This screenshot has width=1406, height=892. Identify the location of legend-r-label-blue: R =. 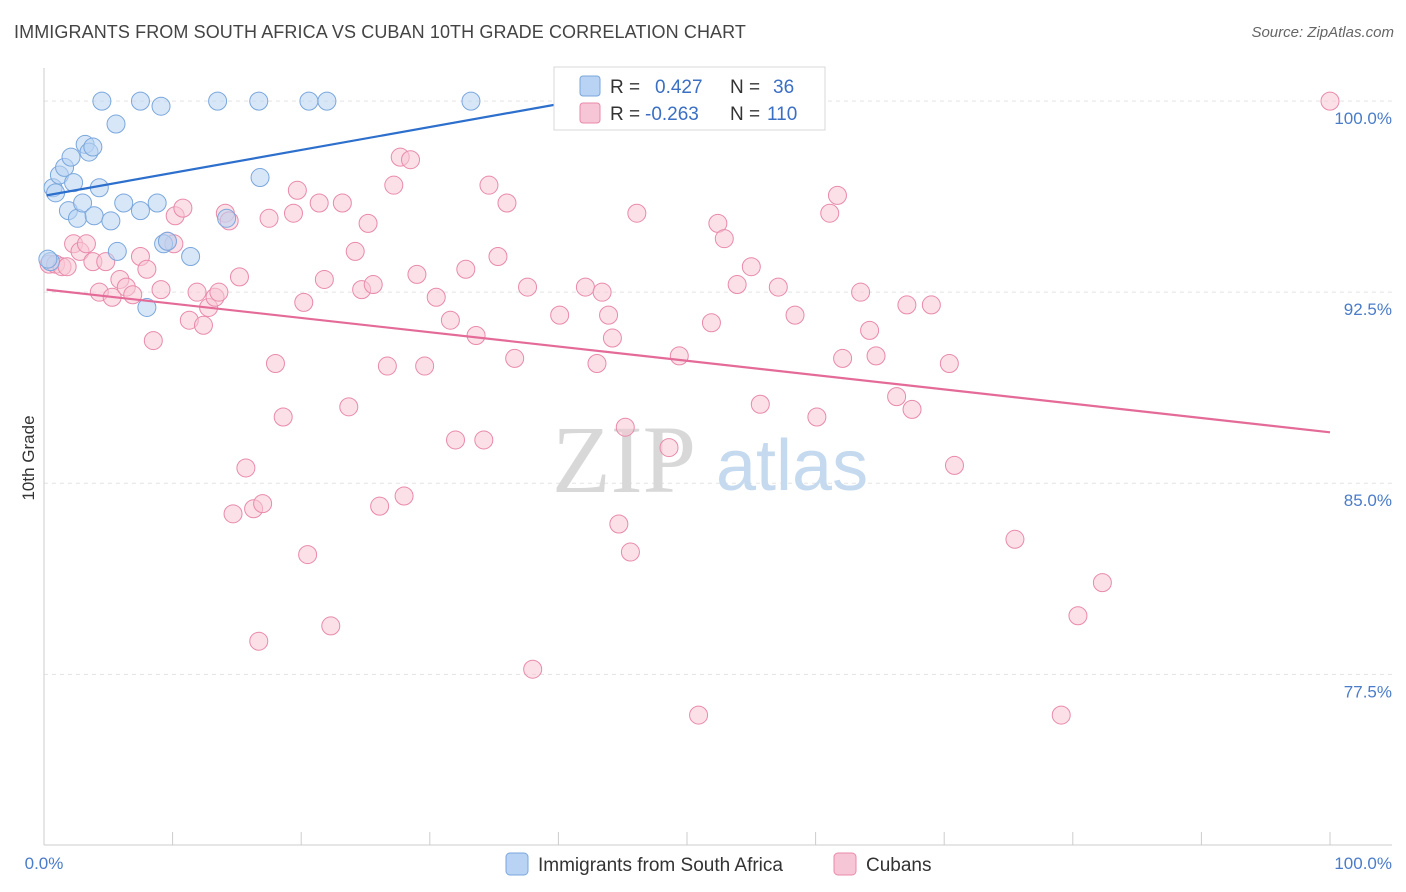
(625, 87).